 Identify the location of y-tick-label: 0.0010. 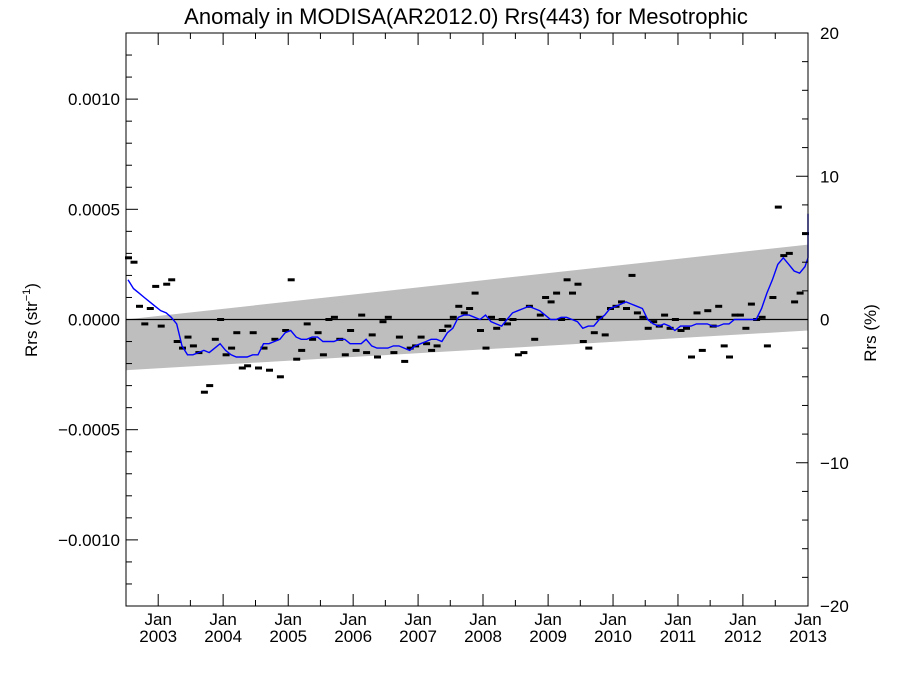
(94, 99).